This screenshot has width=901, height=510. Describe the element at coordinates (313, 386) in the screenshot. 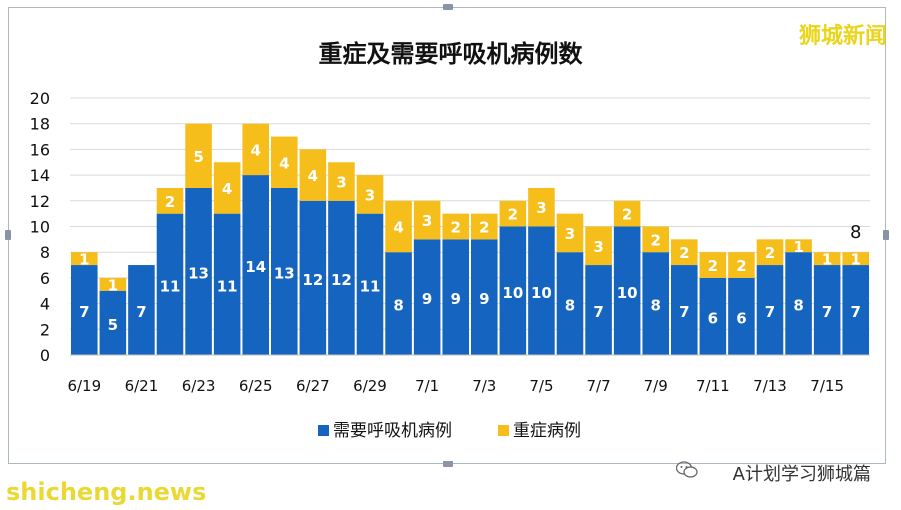

I see `x-tick-label: 6/27` at that location.